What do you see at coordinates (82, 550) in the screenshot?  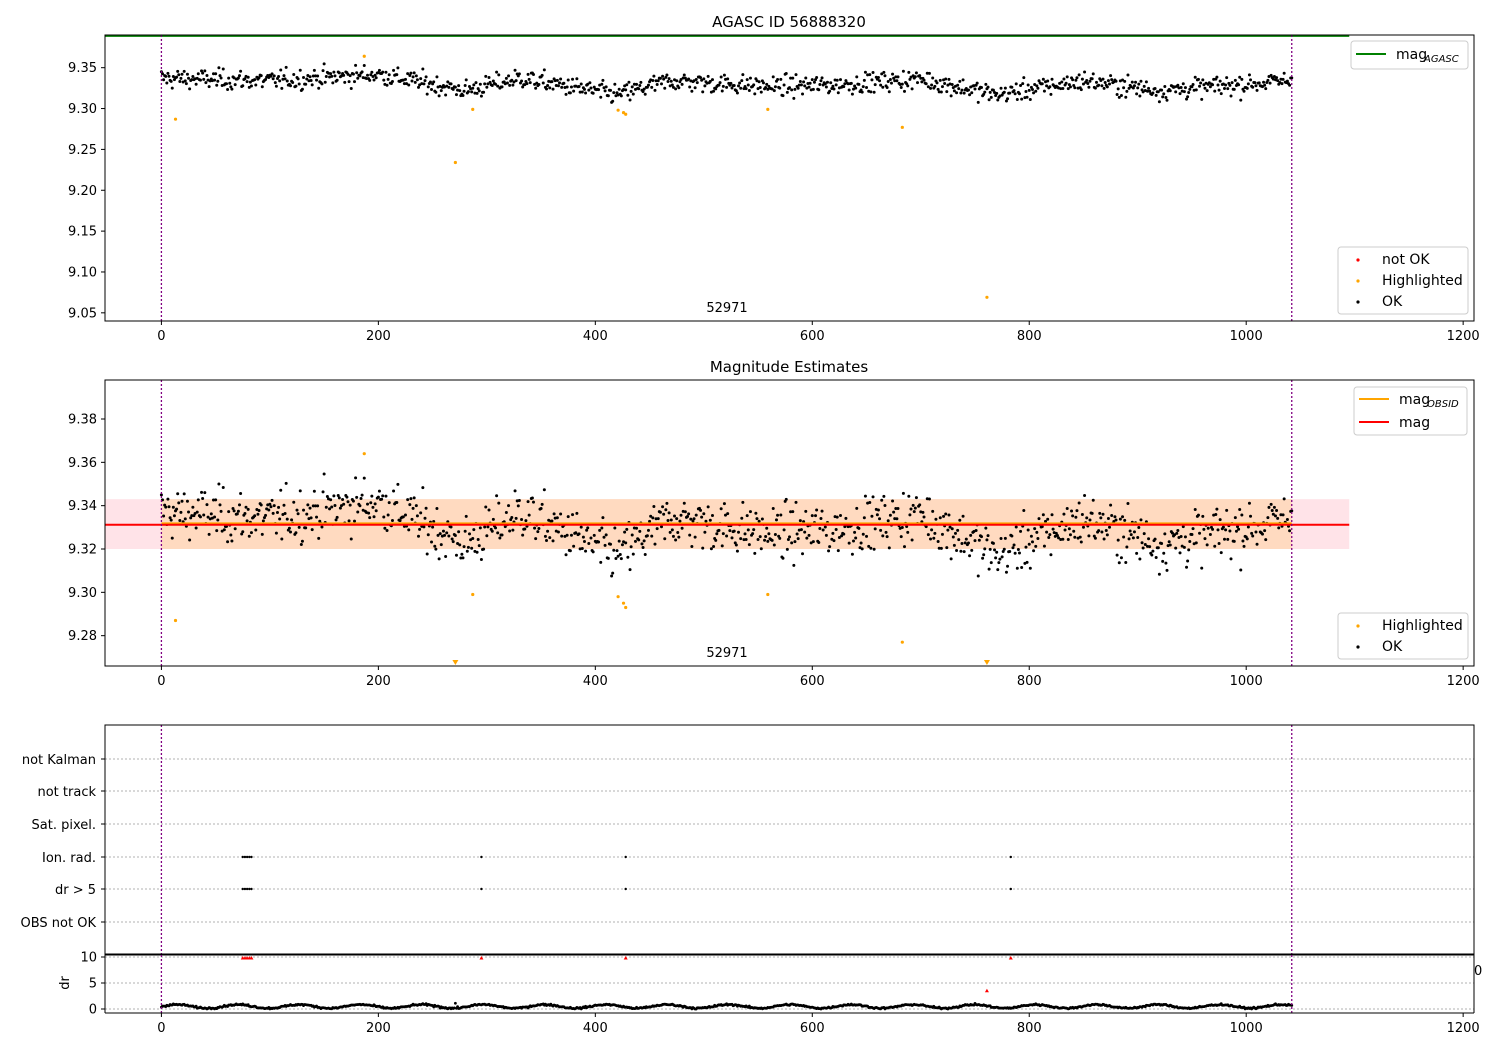 I see `y-tick-label: 9.32` at bounding box center [82, 550].